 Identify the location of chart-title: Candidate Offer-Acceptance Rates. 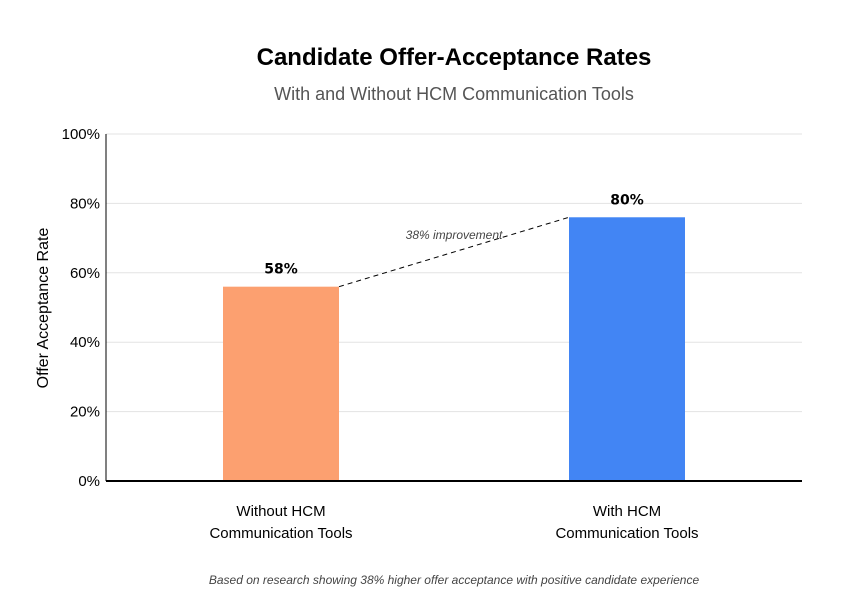
(454, 57).